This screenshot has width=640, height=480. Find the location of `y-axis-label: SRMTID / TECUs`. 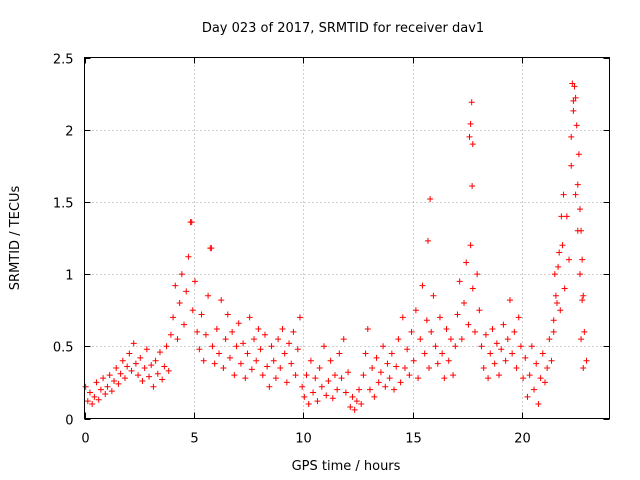

y-axis-label: SRMTID / TECUs is located at coordinates (15, 238).